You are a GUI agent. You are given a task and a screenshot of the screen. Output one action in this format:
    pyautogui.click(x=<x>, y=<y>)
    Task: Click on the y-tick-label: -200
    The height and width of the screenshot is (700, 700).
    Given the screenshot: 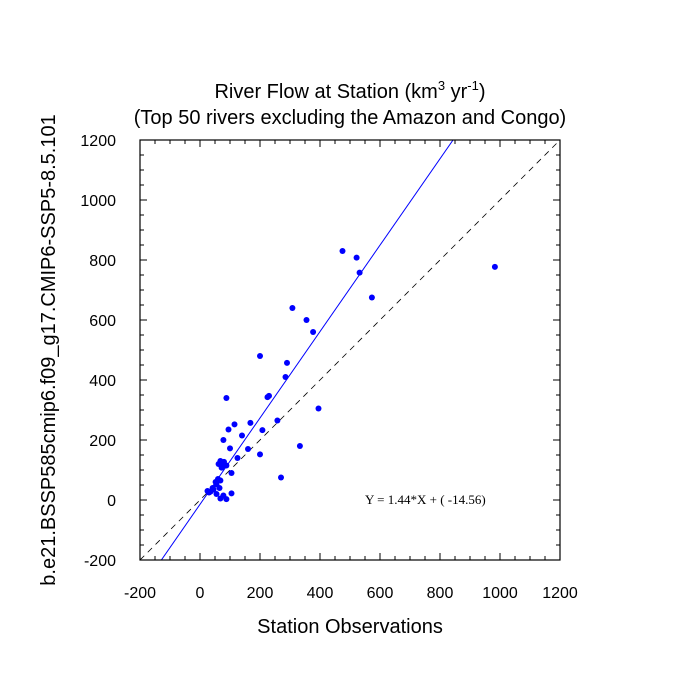 What is the action you would take?
    pyautogui.click(x=100, y=561)
    